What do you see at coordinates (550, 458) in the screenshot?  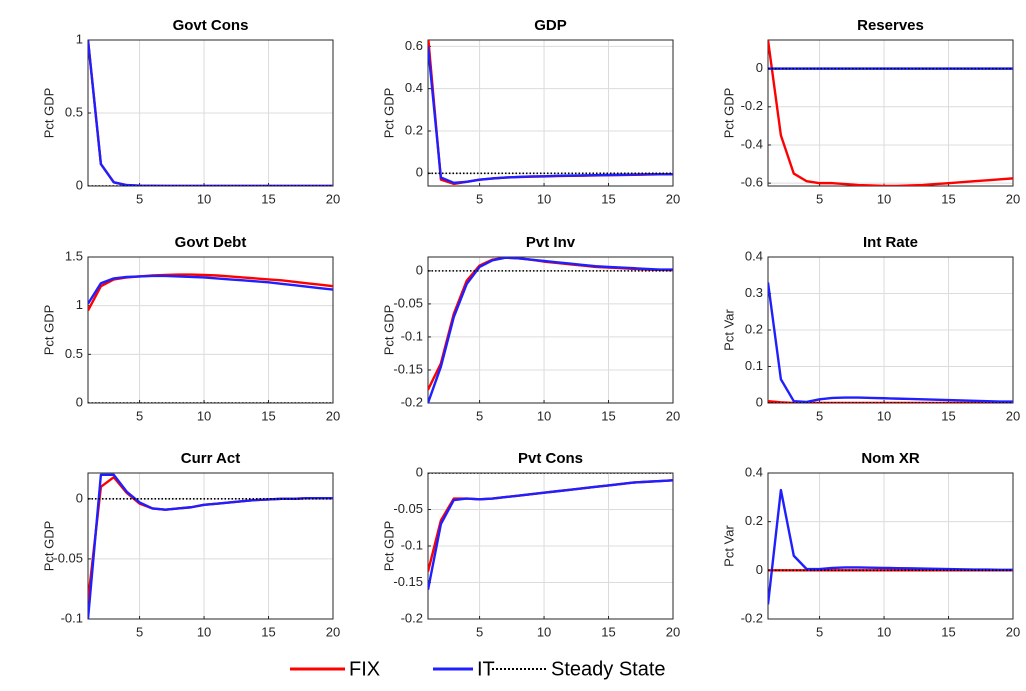 I see `panel-title: Pvt Cons` at bounding box center [550, 458].